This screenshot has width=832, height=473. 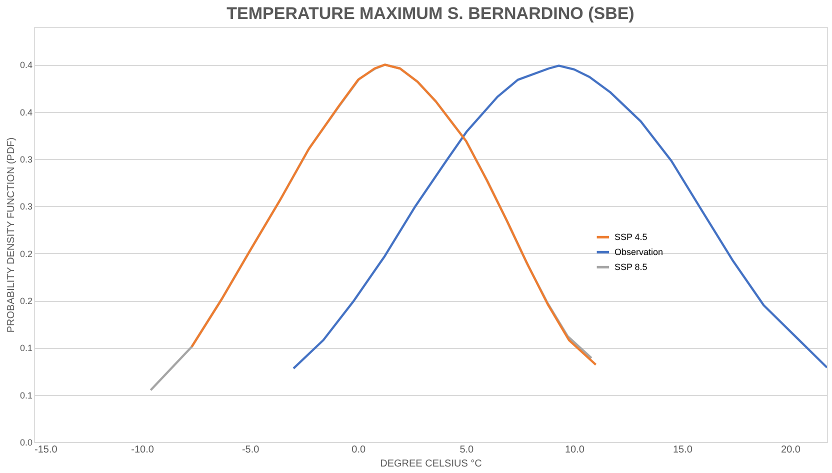 What do you see at coordinates (682, 450) in the screenshot?
I see `x-tick-label: 15.0` at bounding box center [682, 450].